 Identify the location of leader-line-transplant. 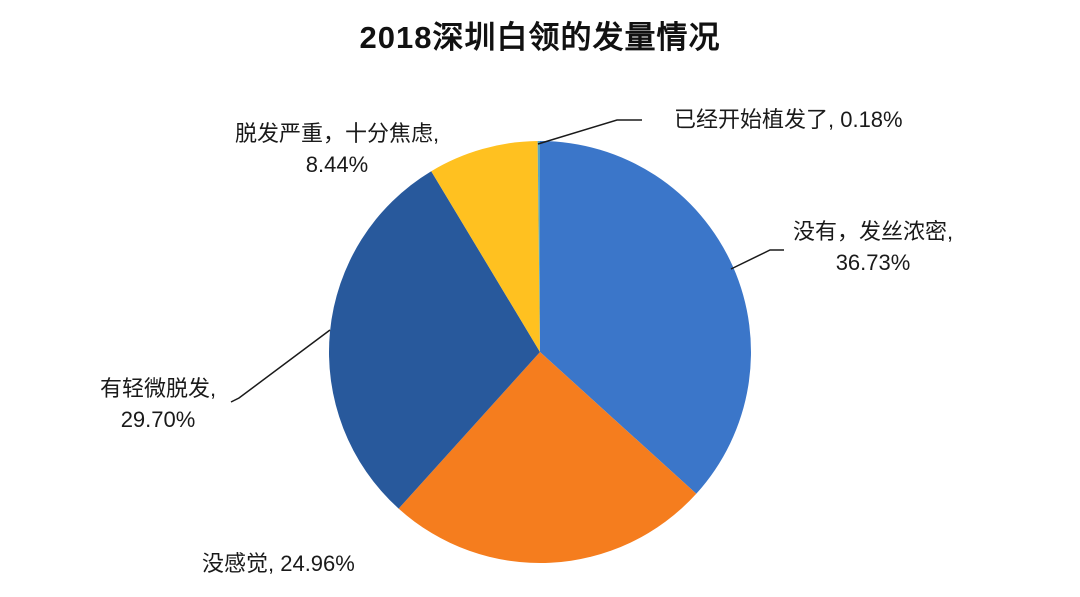
(589, 132).